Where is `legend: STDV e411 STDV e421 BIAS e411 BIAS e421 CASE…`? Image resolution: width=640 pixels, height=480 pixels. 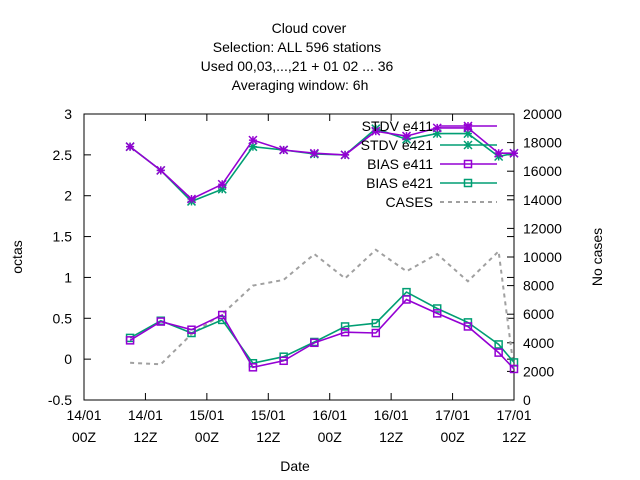
legend: STDV e411 STDV e421 BIAS e411 BIAS e421 CASE… is located at coordinates (429, 164).